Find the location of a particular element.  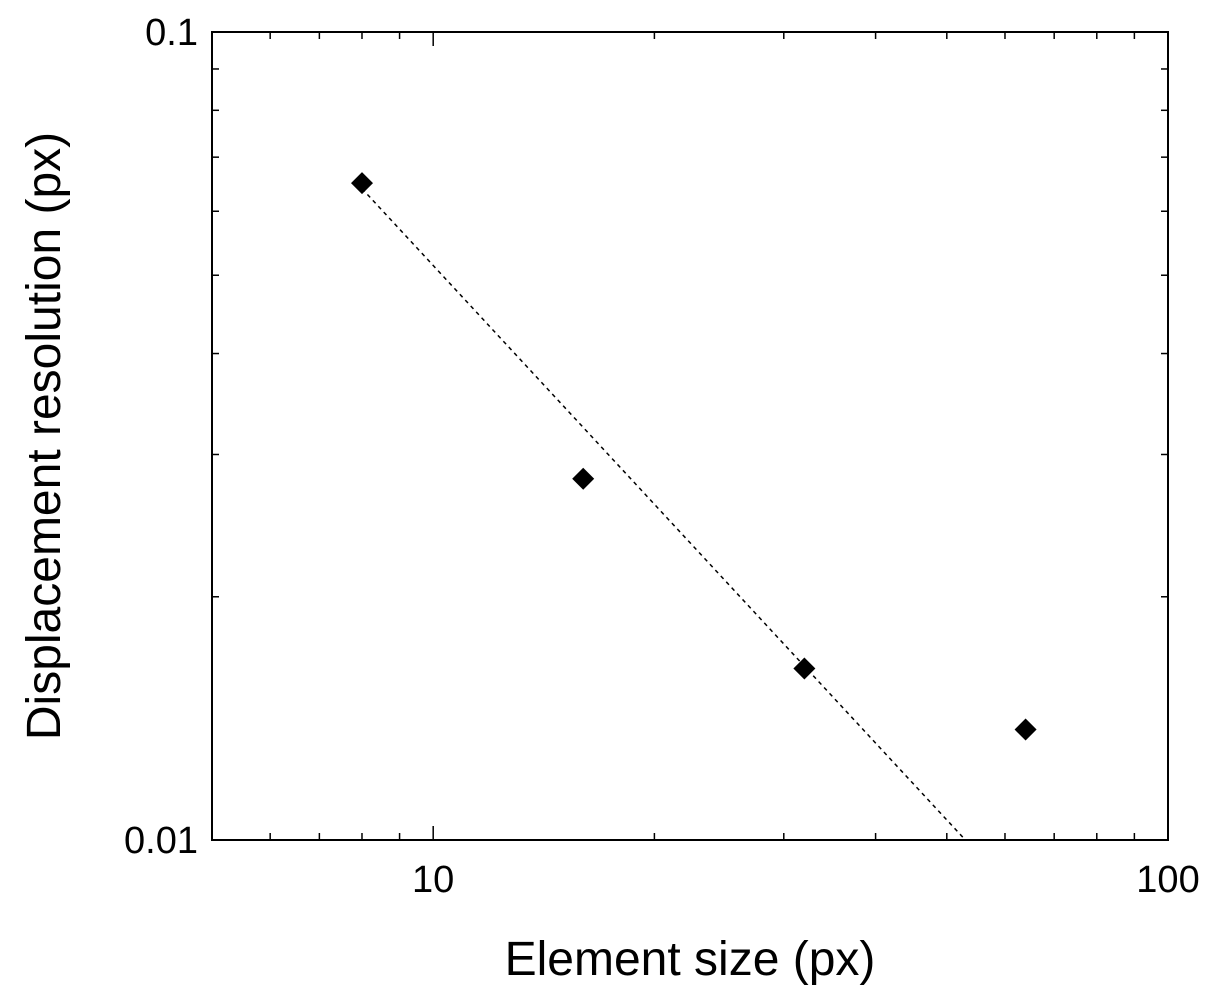

x-axis-title: Element size (px) is located at coordinates (690, 959).